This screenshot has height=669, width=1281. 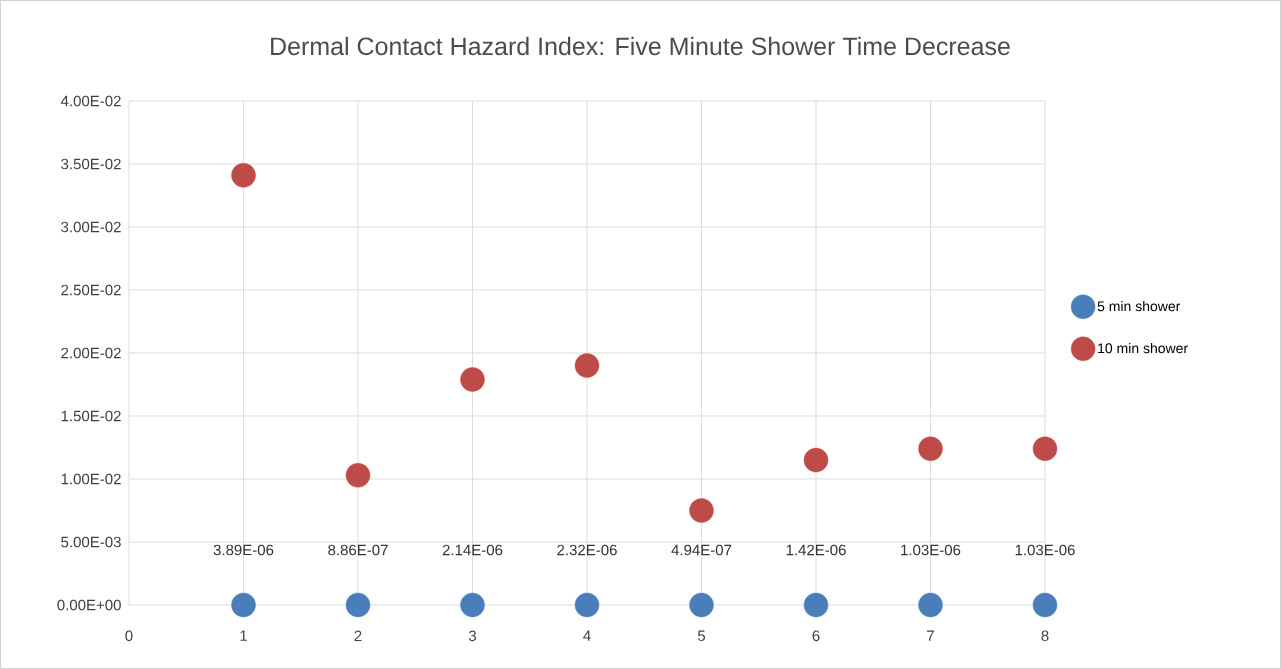 What do you see at coordinates (472, 636) in the screenshot?
I see `x-tick-label: 3` at bounding box center [472, 636].